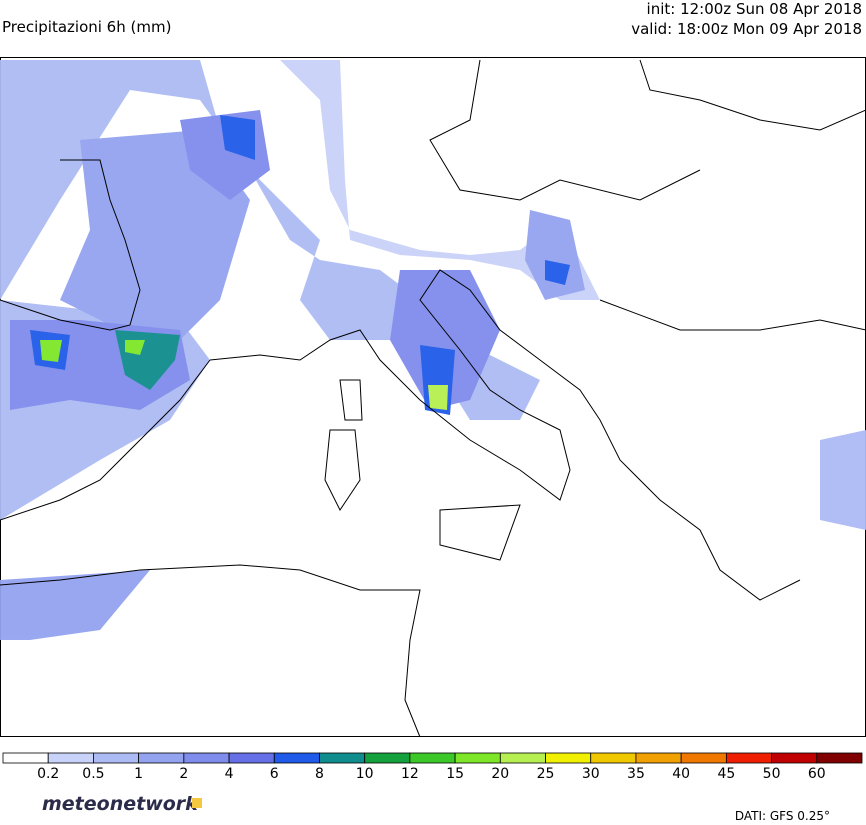  What do you see at coordinates (726, 774) in the screenshot?
I see `colorbar-label: 45` at bounding box center [726, 774].